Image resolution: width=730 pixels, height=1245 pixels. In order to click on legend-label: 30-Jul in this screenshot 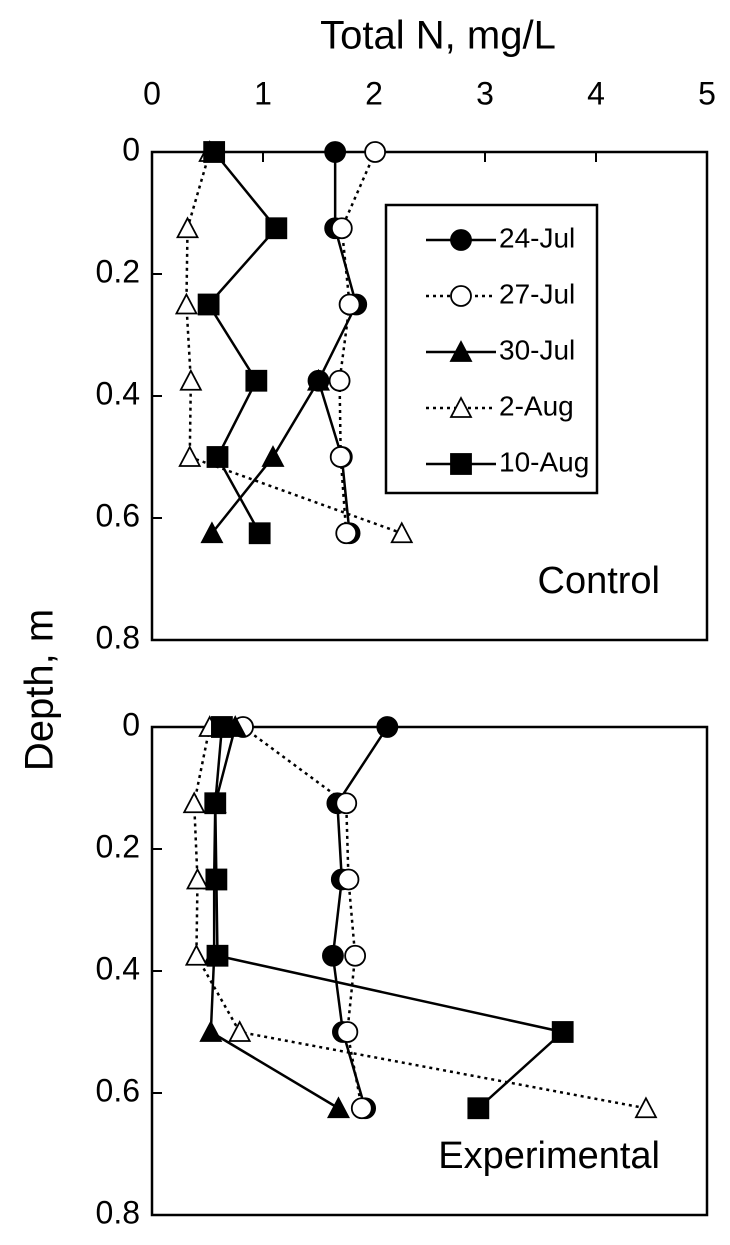, I will do `click(537, 349)`.